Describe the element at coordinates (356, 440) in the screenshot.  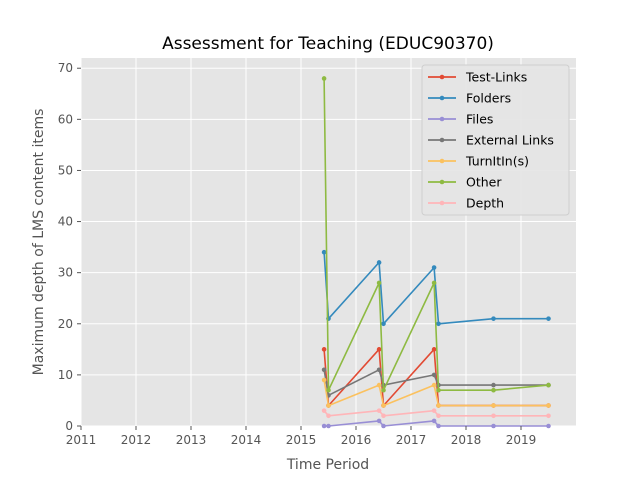
I see `x-tick-label: 2016` at that location.